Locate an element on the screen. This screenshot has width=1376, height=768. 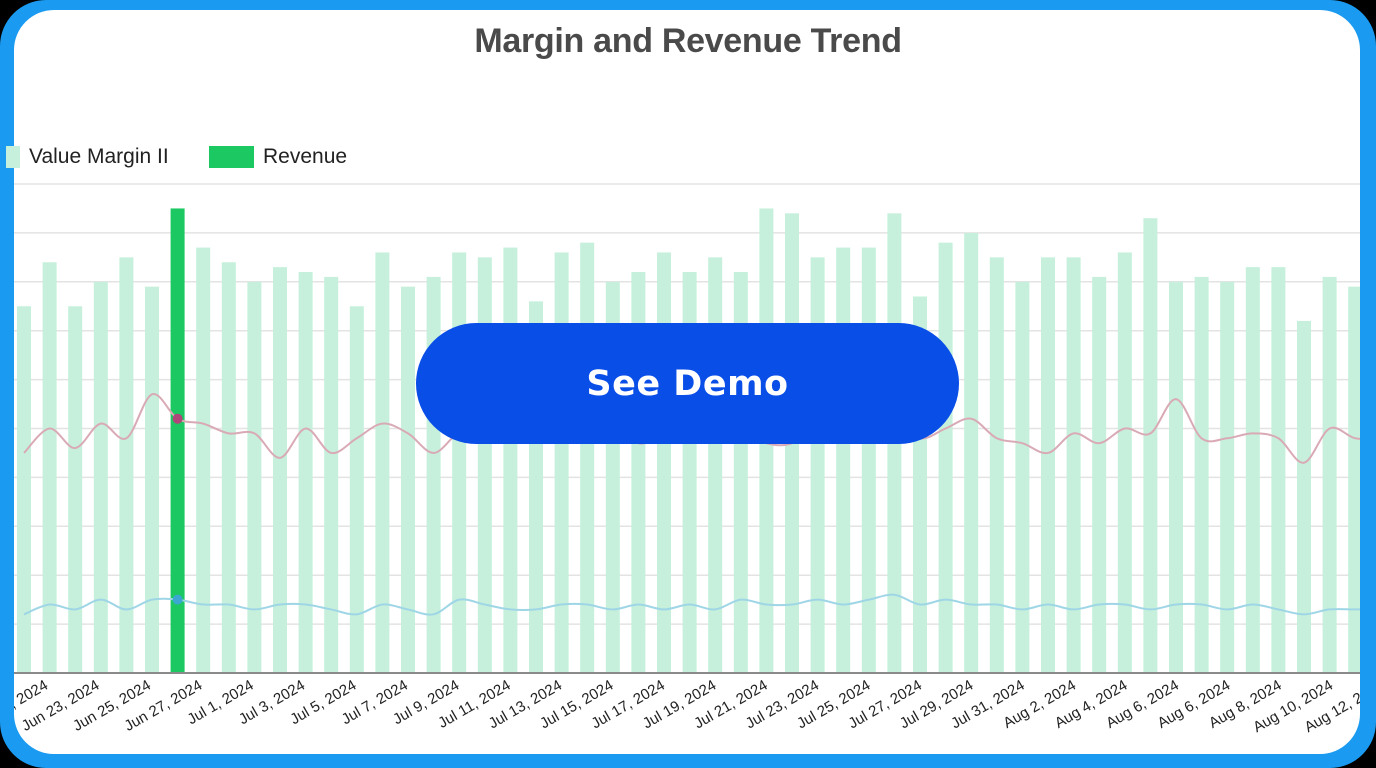
legend-swatch-revenue is located at coordinates (231, 157).